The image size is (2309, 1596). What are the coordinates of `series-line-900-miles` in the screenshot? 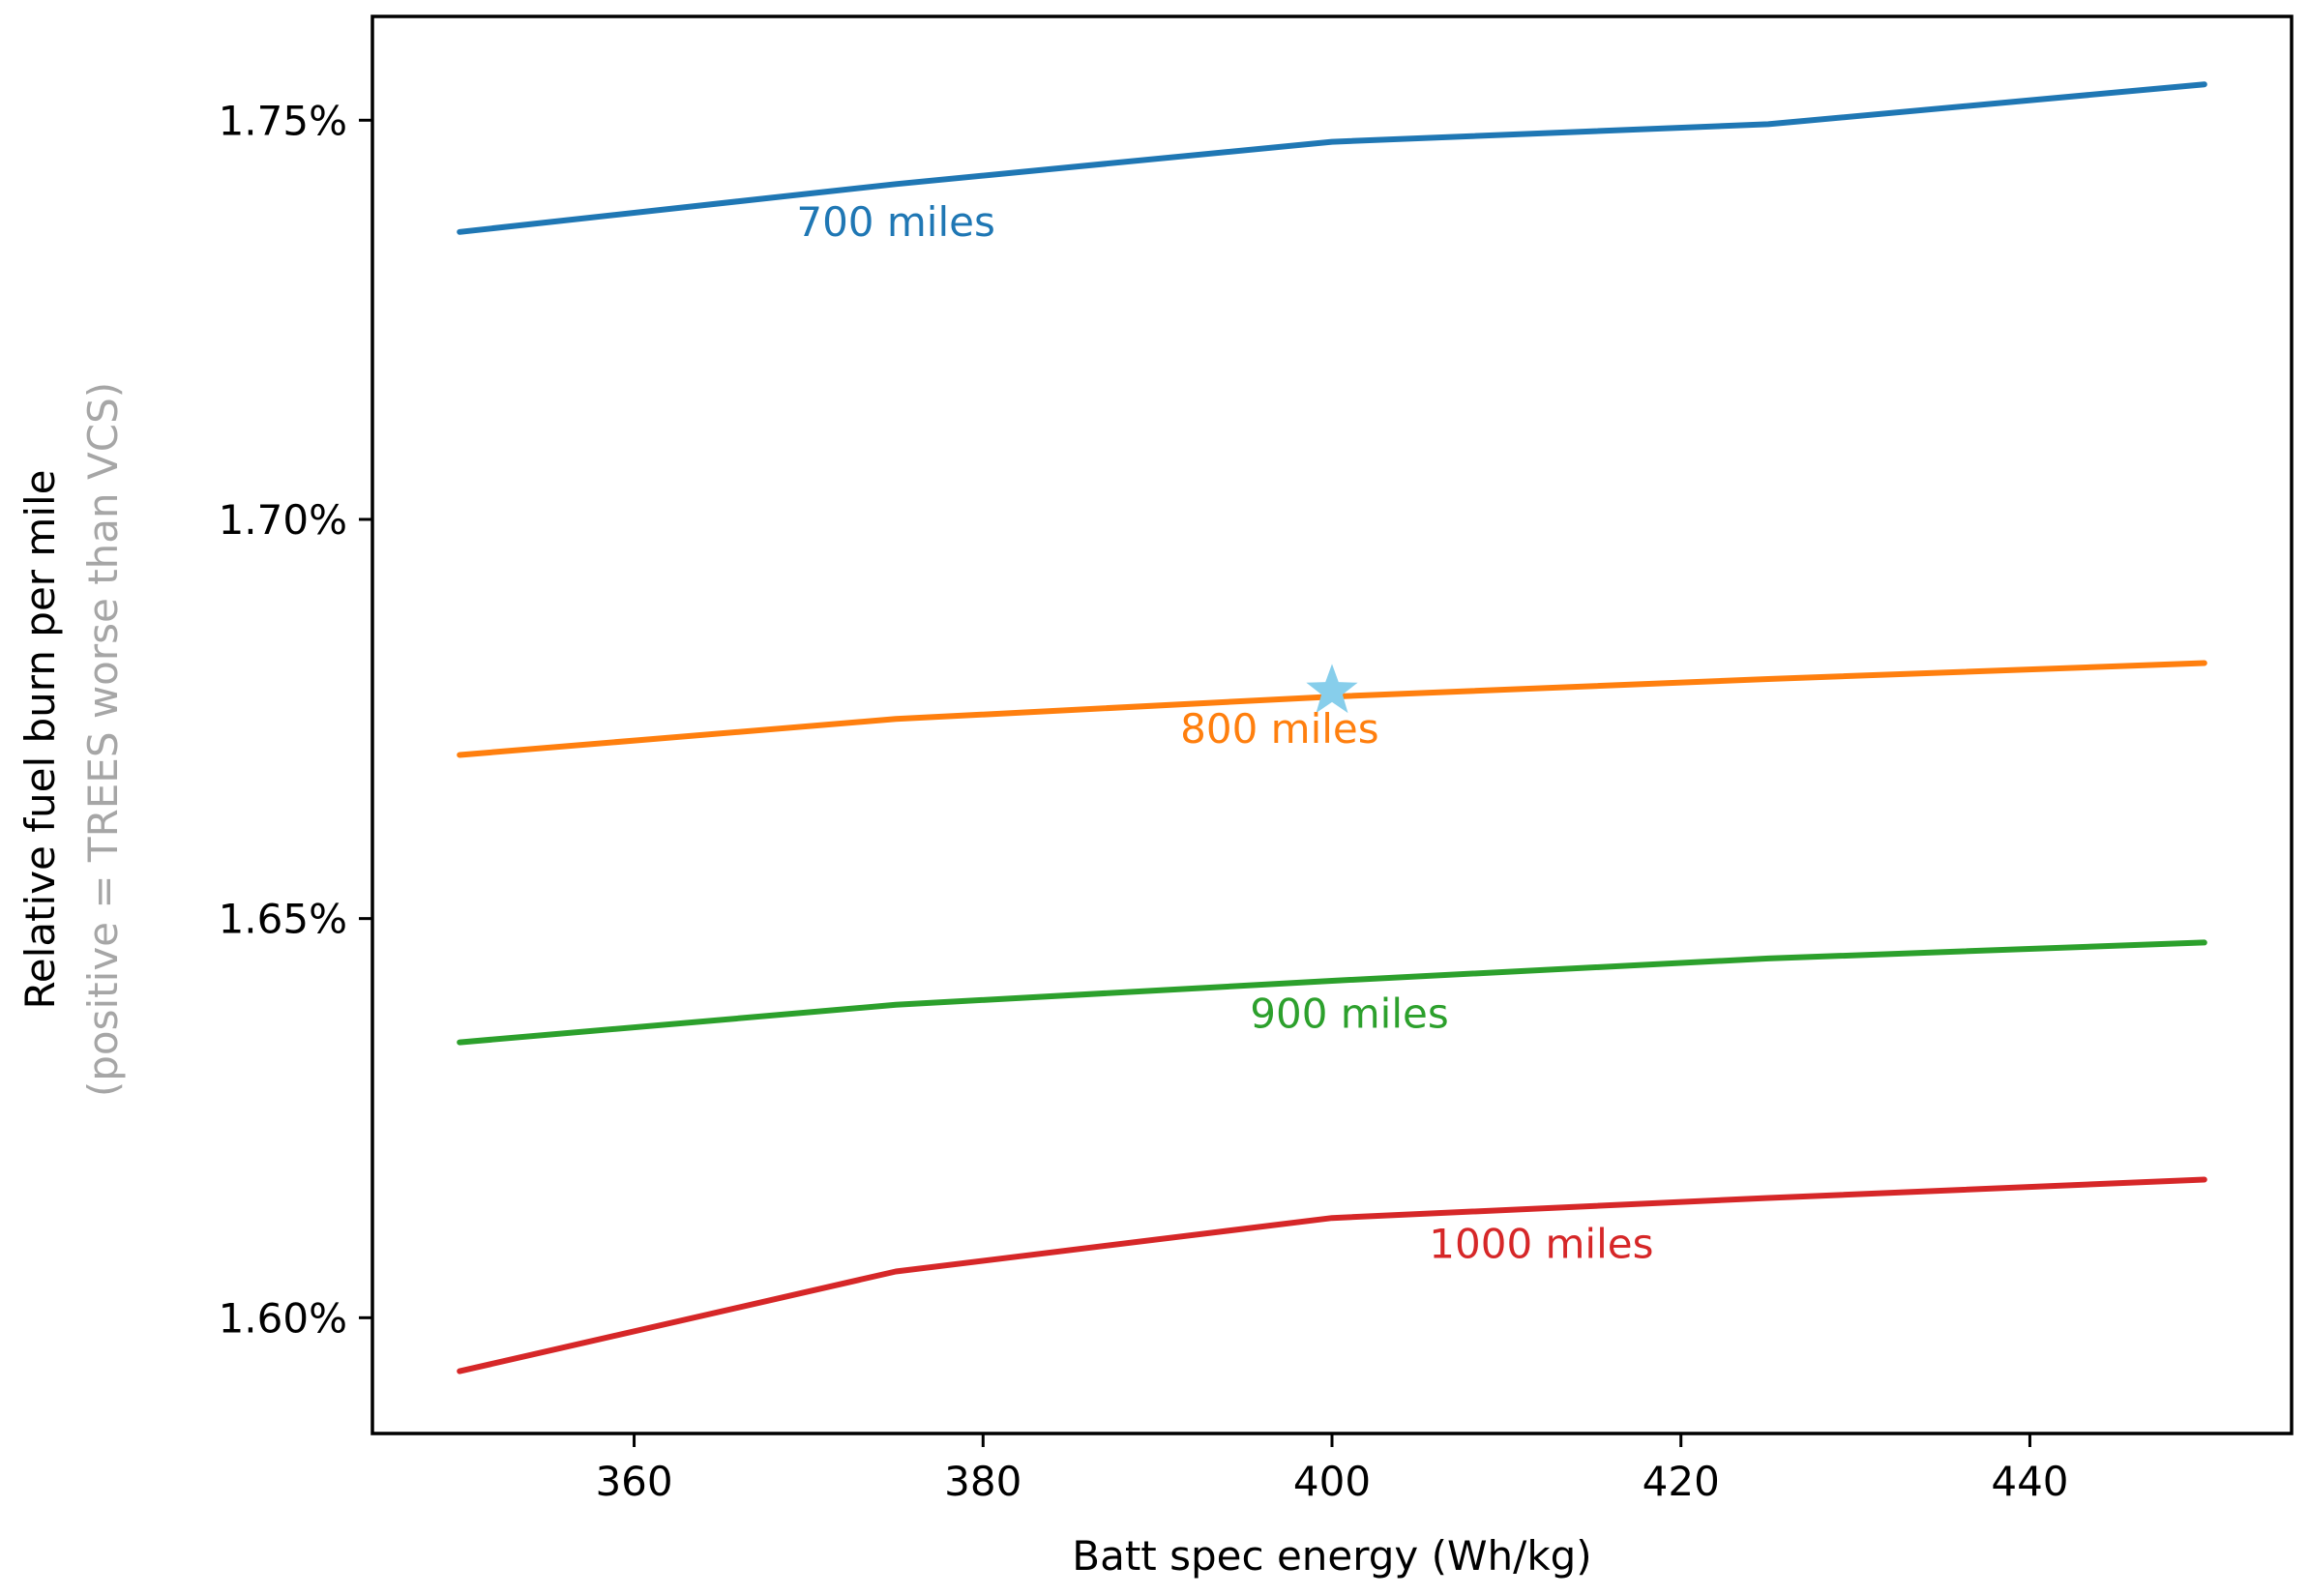 It's located at (1332, 992).